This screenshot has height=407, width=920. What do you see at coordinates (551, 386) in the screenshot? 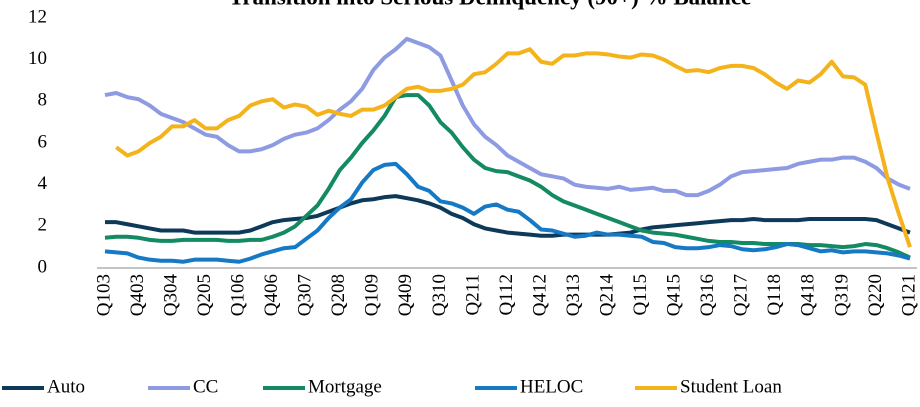
I see `legend-label: HELOC` at bounding box center [551, 386].